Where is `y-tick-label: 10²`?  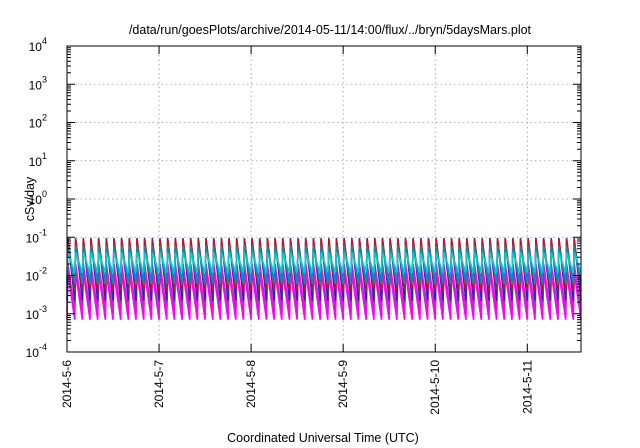 y-tick-label: 10² is located at coordinates (38, 122).